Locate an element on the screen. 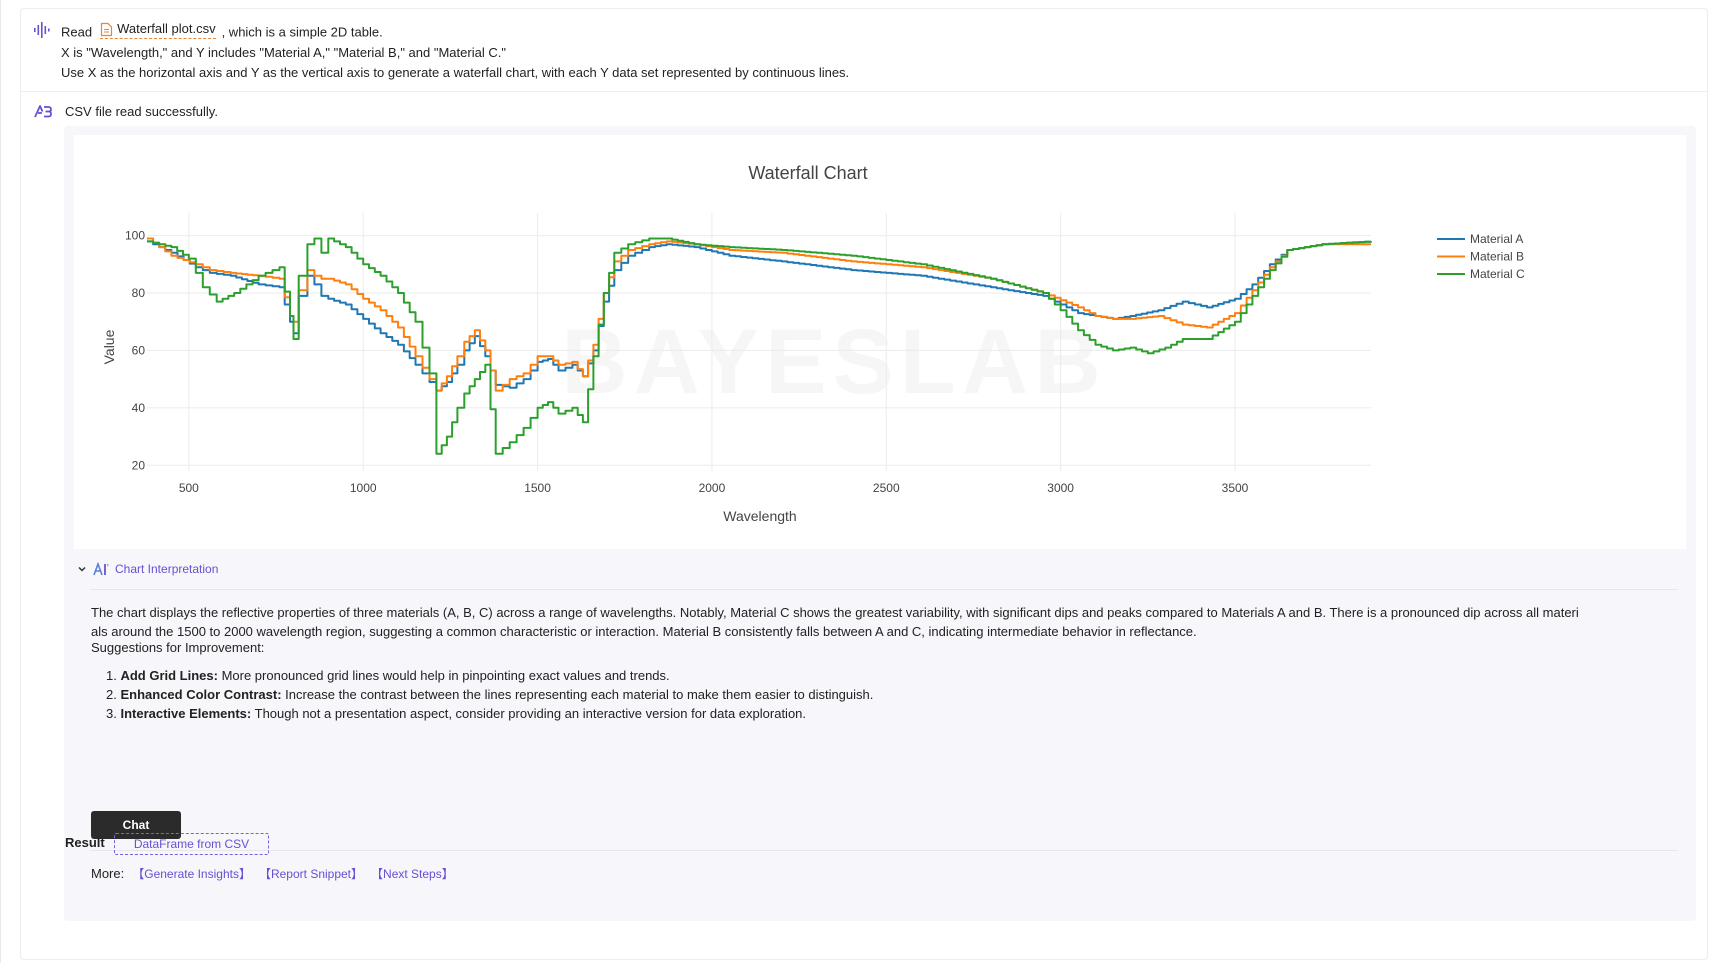 Image resolution: width=1710 pixels, height=963 pixels. x-tick-label: 500 is located at coordinates (189, 488).